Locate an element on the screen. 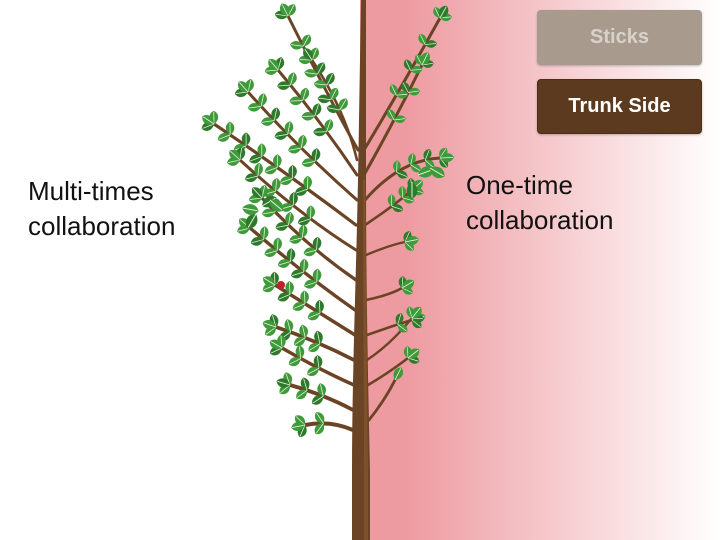  sticks-button: Sticks is located at coordinates (619, 37).